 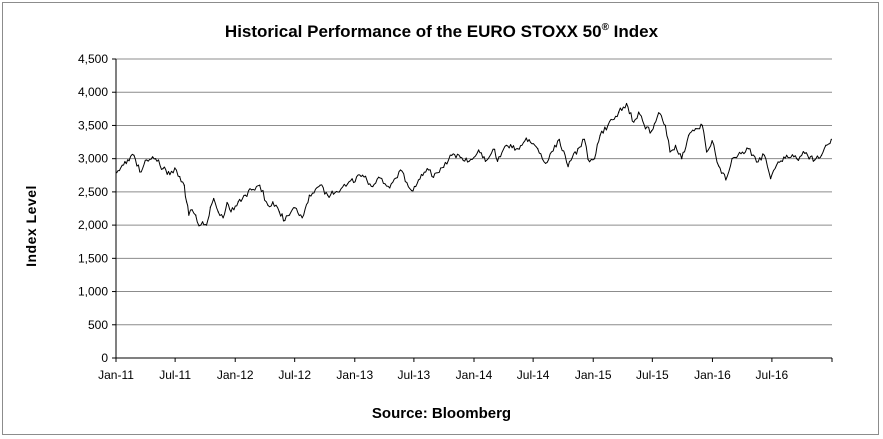 I want to click on y-tick-label: 3,500, so click(x=93, y=125).